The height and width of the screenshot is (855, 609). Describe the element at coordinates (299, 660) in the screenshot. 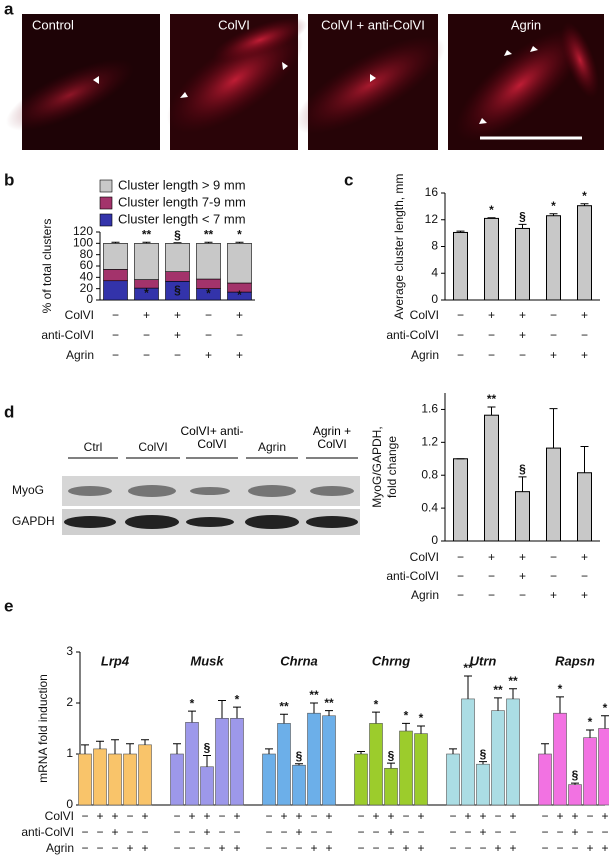

I see `gene-title: Chrna` at that location.